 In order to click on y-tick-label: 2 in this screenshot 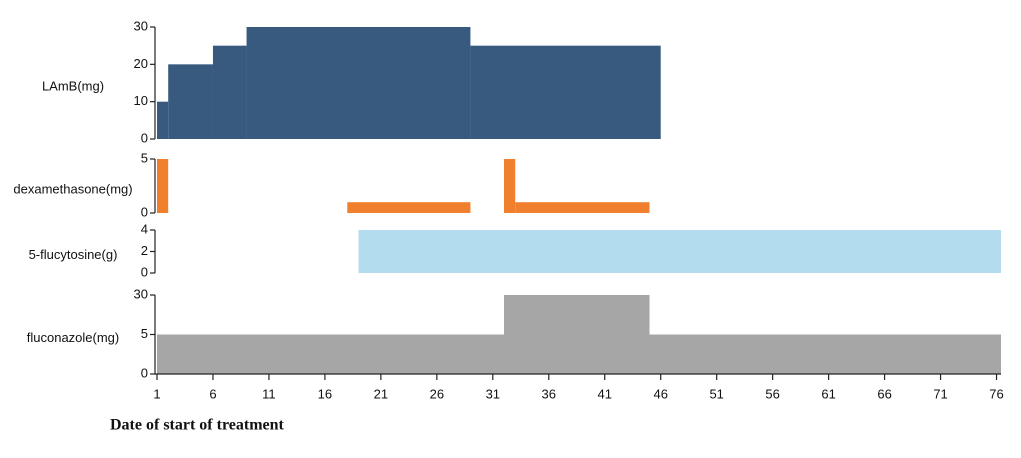, I will do `click(144, 250)`.